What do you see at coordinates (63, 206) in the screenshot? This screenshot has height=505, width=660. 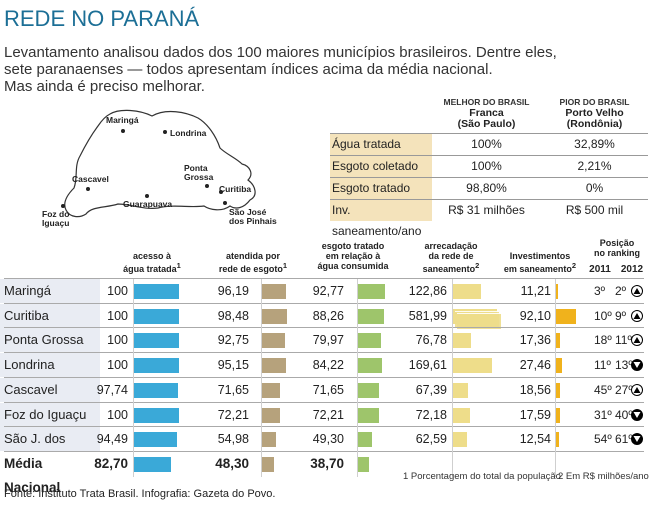 I see `map-dot-foz-do-iguacu` at bounding box center [63, 206].